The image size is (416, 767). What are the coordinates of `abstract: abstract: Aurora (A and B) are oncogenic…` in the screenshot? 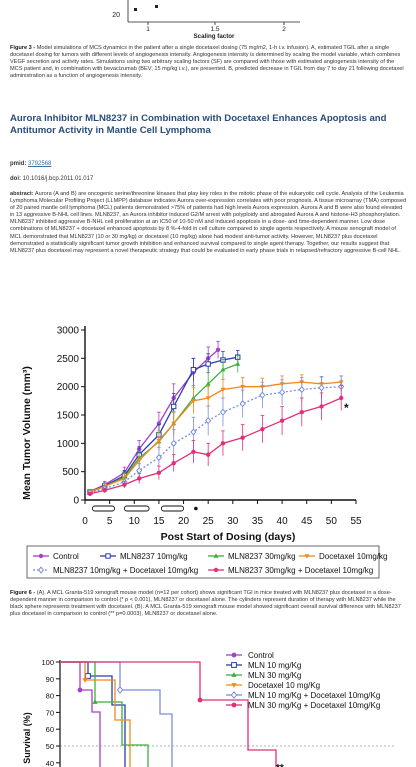 It's located at (209, 223).